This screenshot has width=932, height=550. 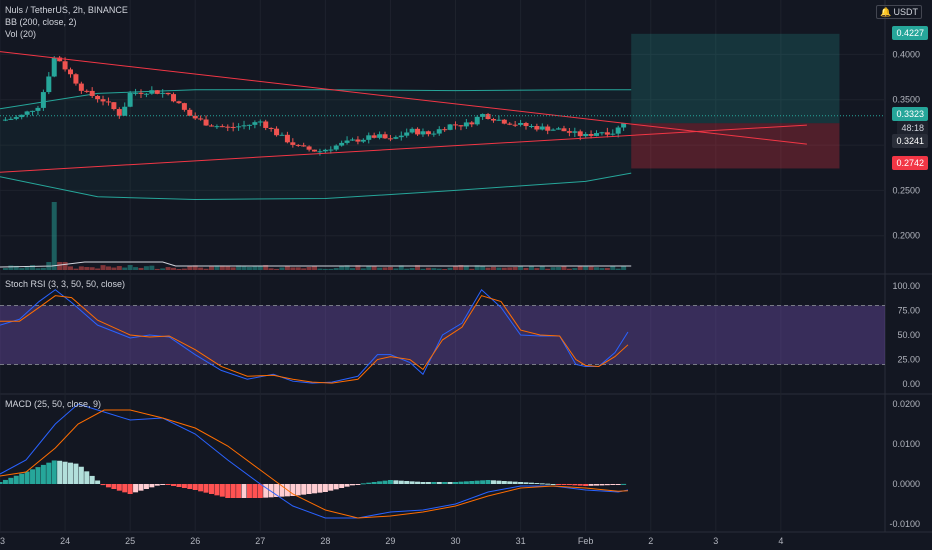 I want to click on entry-price-tag: 0.3241, so click(x=910, y=141).